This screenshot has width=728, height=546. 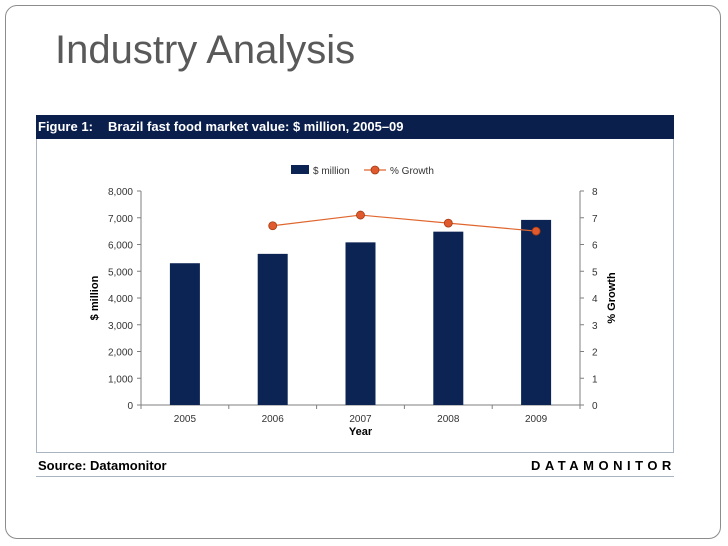 I want to click on y-tick-label-left: 0, so click(x=130, y=406).